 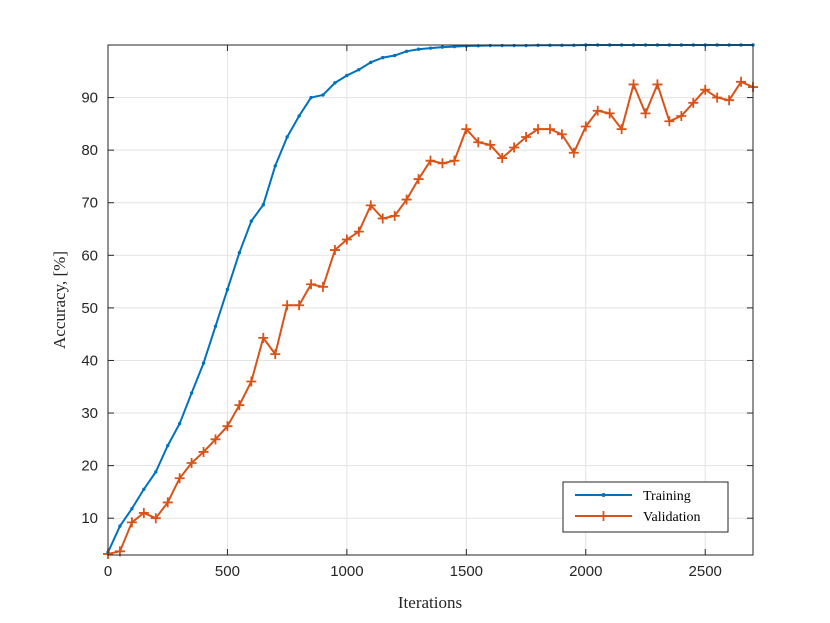 What do you see at coordinates (89, 203) in the screenshot?
I see `y-tick-label: 70` at bounding box center [89, 203].